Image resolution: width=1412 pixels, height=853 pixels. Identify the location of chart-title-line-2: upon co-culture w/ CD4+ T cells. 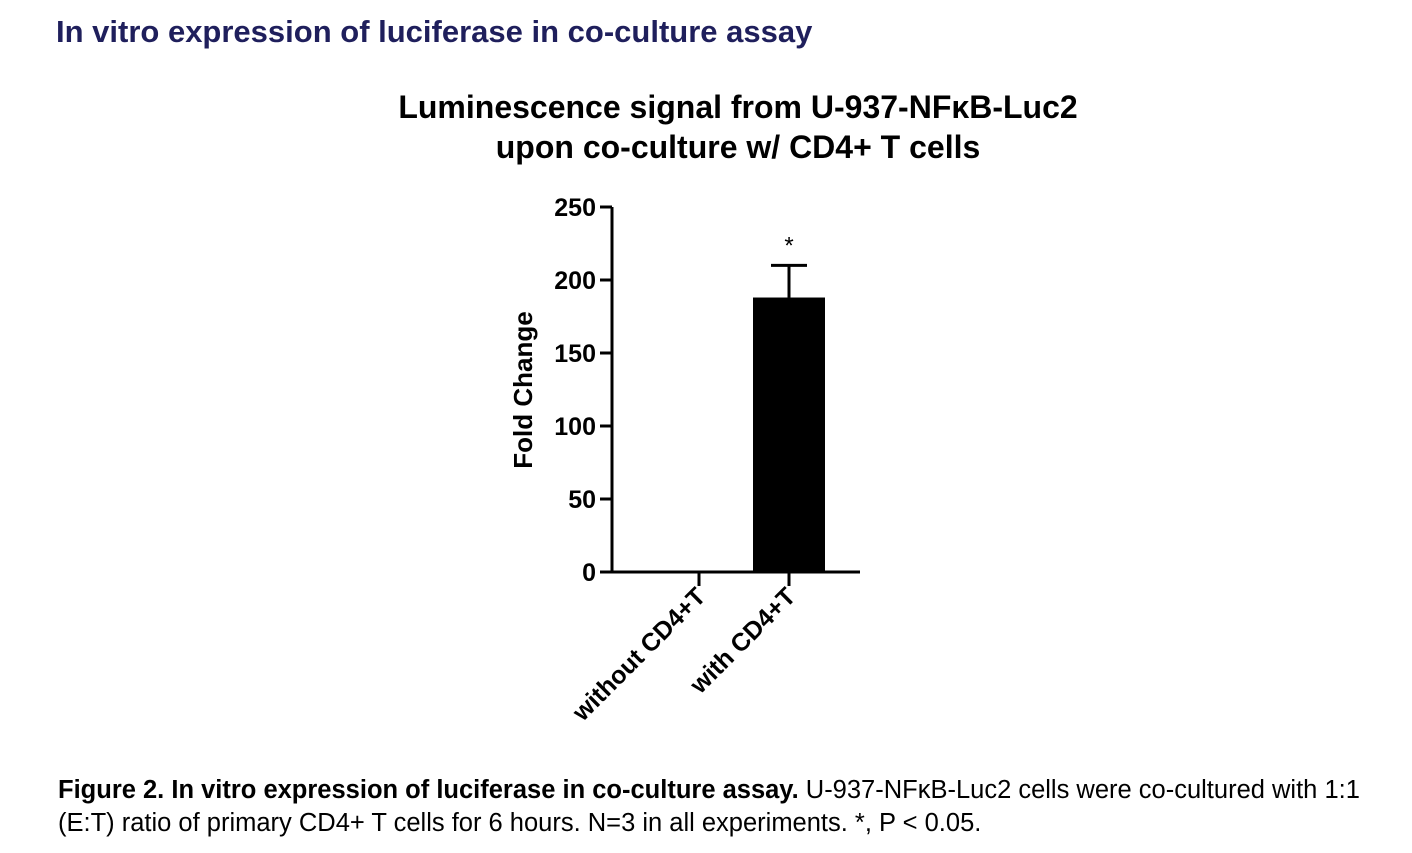
(738, 147).